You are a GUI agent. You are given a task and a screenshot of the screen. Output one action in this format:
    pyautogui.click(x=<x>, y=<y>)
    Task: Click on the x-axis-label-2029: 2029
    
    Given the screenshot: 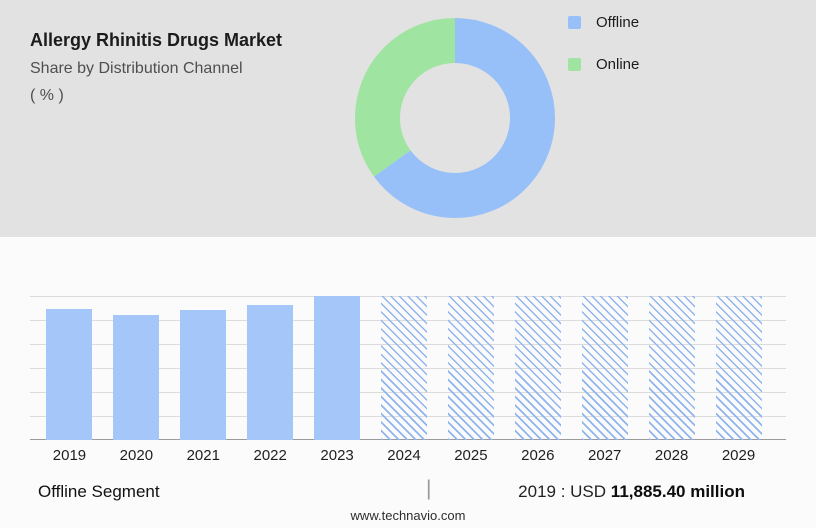 What is the action you would take?
    pyautogui.click(x=738, y=455)
    